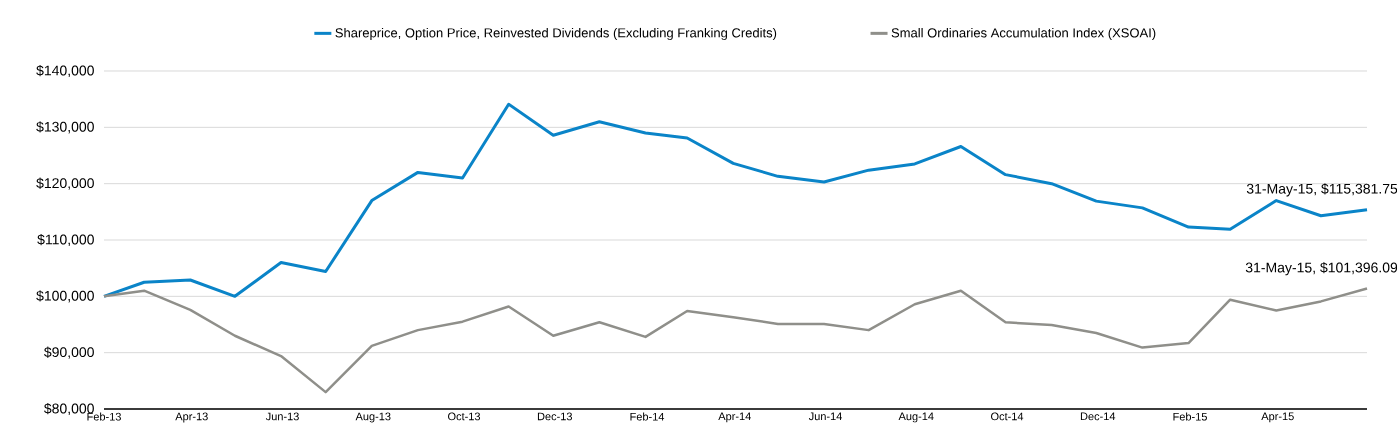 The height and width of the screenshot is (431, 1397). I want to click on y-tick-label: $130,000, so click(65, 127).